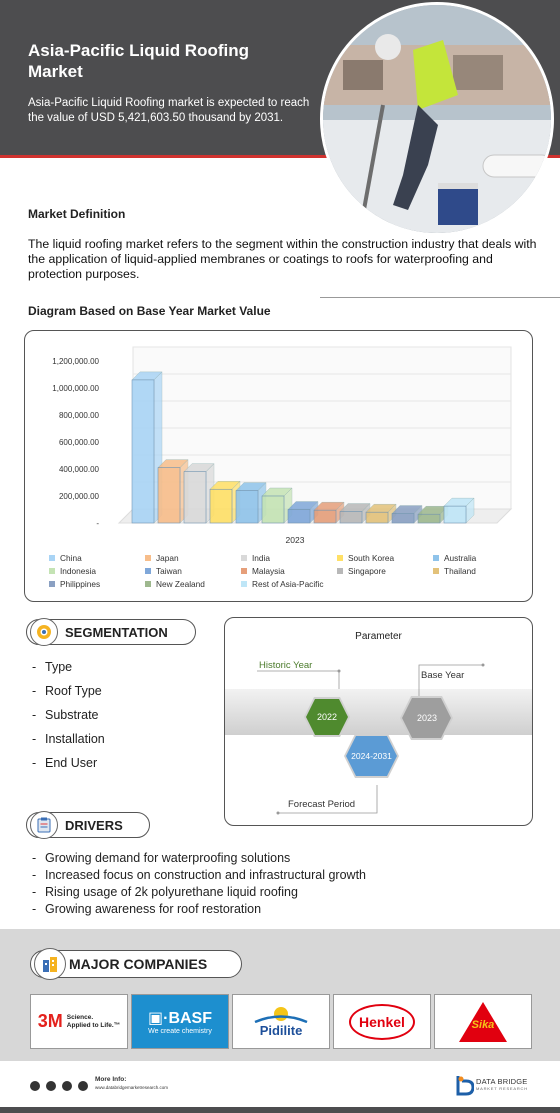  What do you see at coordinates (502, 1088) in the screenshot?
I see `brand-subtitle: MARKET RESEARCH` at bounding box center [502, 1088].